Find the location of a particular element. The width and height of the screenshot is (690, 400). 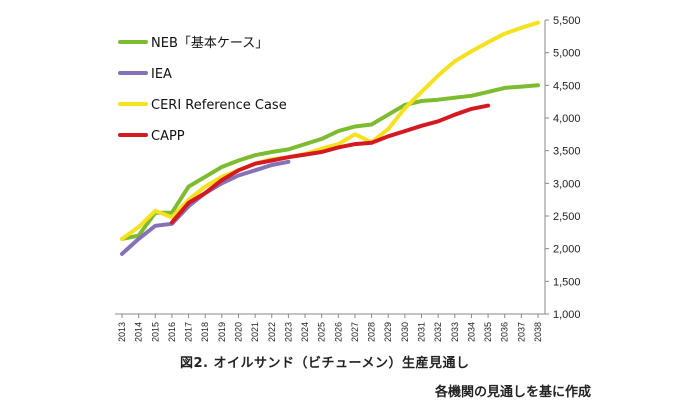

legend-label-2: CERI Reference Case is located at coordinates (219, 105).